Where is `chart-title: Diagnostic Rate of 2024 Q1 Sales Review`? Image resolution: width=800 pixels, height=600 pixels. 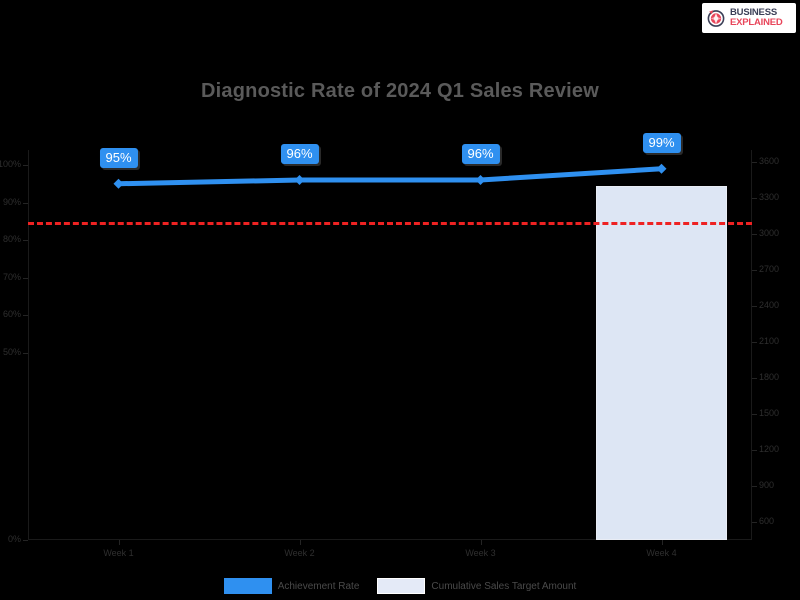 chart-title: Diagnostic Rate of 2024 Q1 Sales Review is located at coordinates (400, 91).